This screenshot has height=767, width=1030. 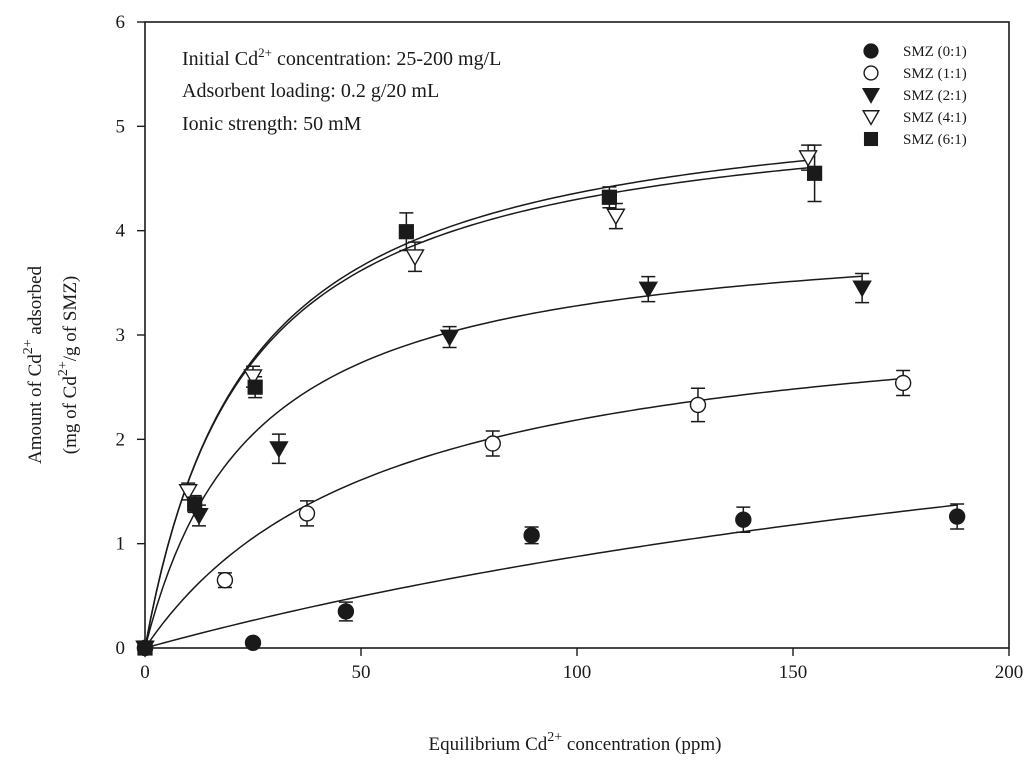 I want to click on y-axis-title-line2: (mg of Cd2+/g of SMZ), so click(x=68, y=365).